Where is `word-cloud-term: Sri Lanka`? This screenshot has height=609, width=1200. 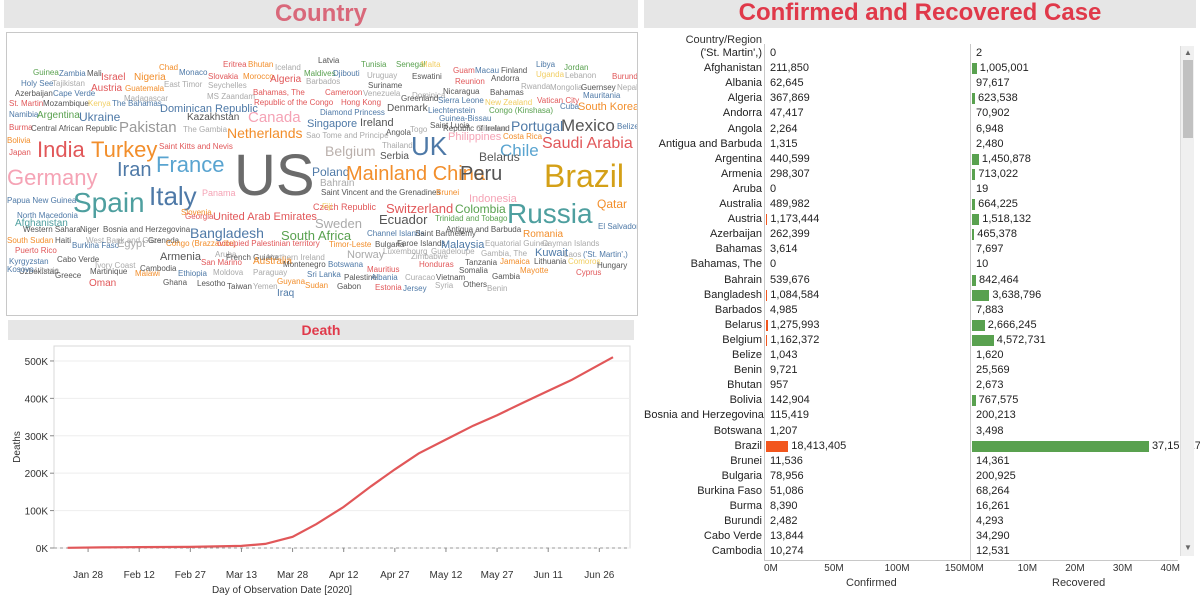 word-cloud-term: Sri Lanka is located at coordinates (324, 274).